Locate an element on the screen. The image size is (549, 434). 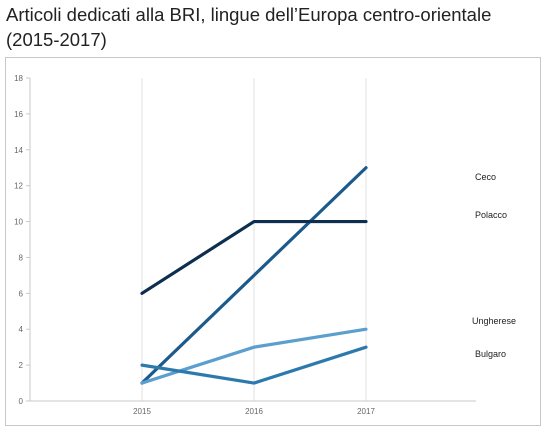
y-tick-label-4: 4 is located at coordinates (21, 329).